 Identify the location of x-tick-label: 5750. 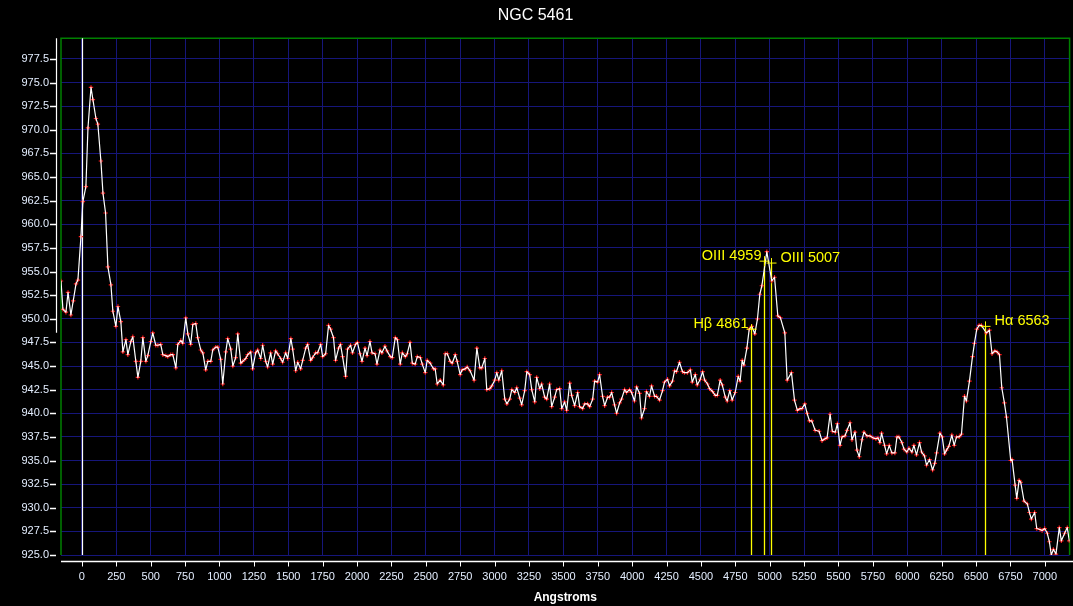
(873, 575).